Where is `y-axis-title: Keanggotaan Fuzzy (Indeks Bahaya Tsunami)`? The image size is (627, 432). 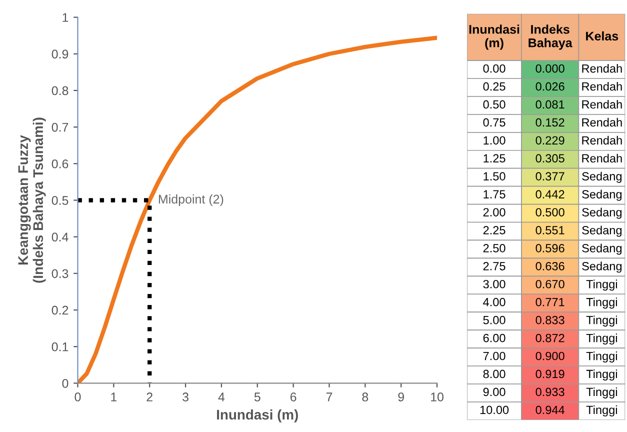
y-axis-title: Keanggotaan Fuzzy (Indeks Bahaya Tsunami) is located at coordinates (32, 200).